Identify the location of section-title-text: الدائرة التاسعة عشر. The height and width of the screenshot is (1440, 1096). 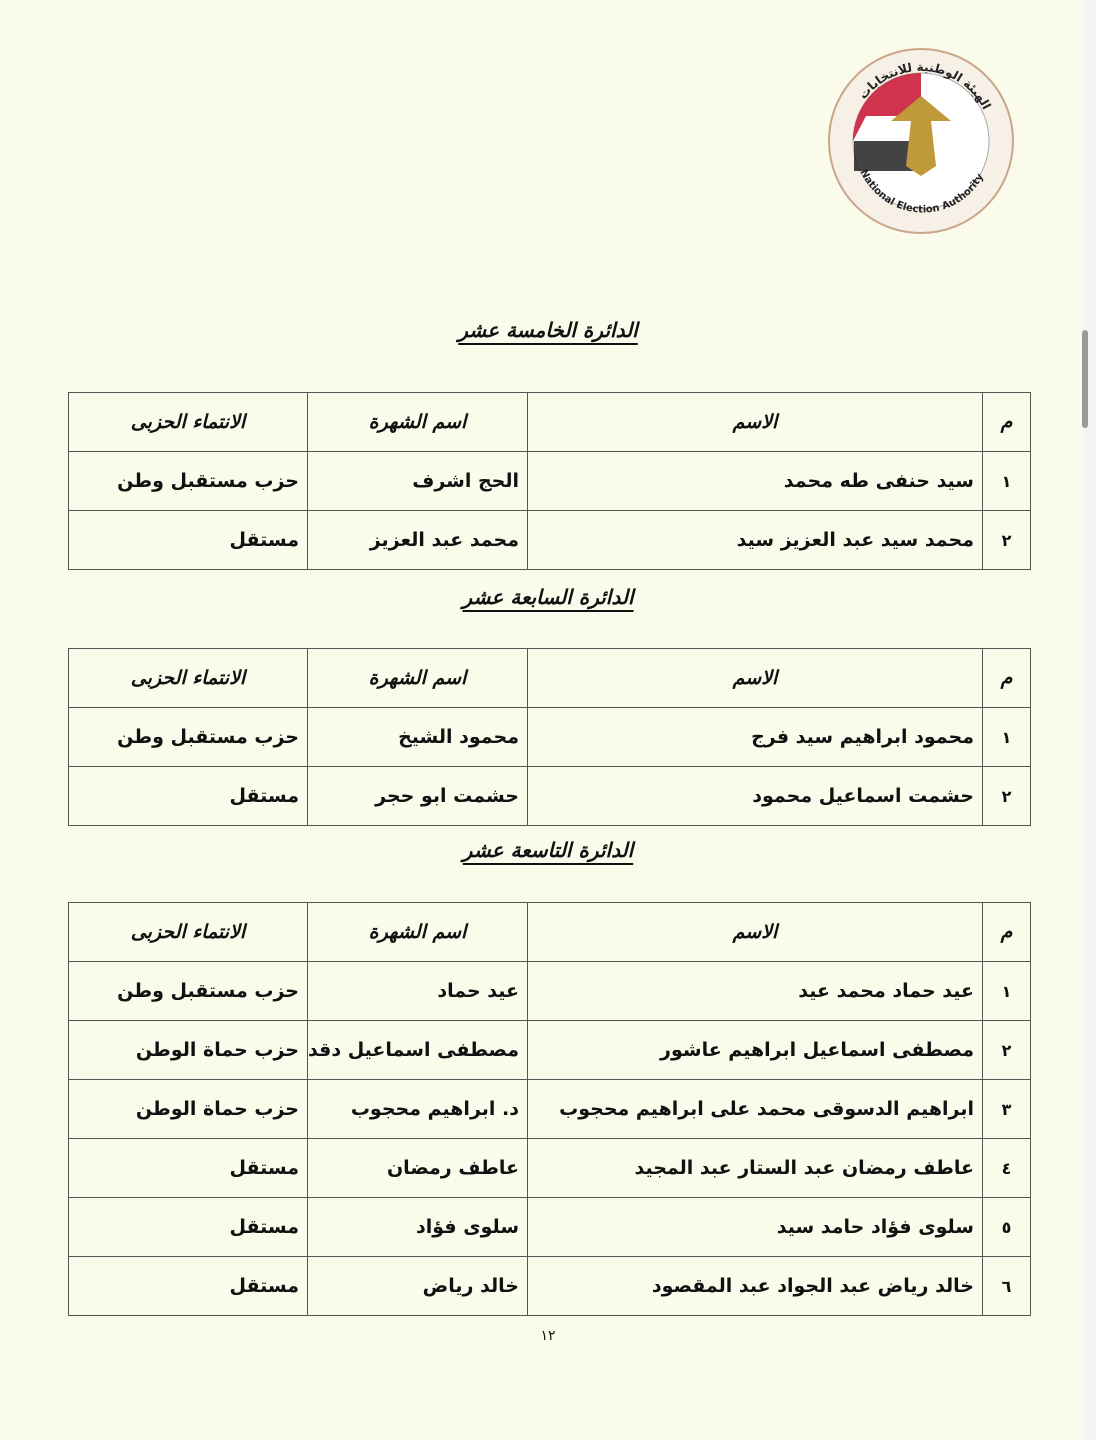
(548, 850).